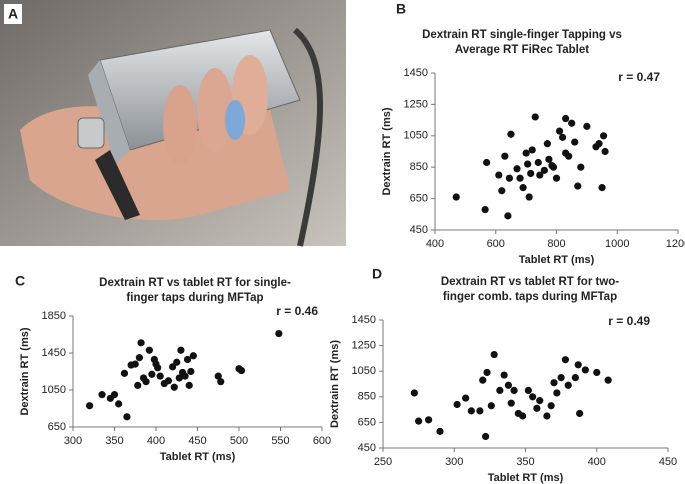  I want to click on panel-label: C, so click(20, 281).